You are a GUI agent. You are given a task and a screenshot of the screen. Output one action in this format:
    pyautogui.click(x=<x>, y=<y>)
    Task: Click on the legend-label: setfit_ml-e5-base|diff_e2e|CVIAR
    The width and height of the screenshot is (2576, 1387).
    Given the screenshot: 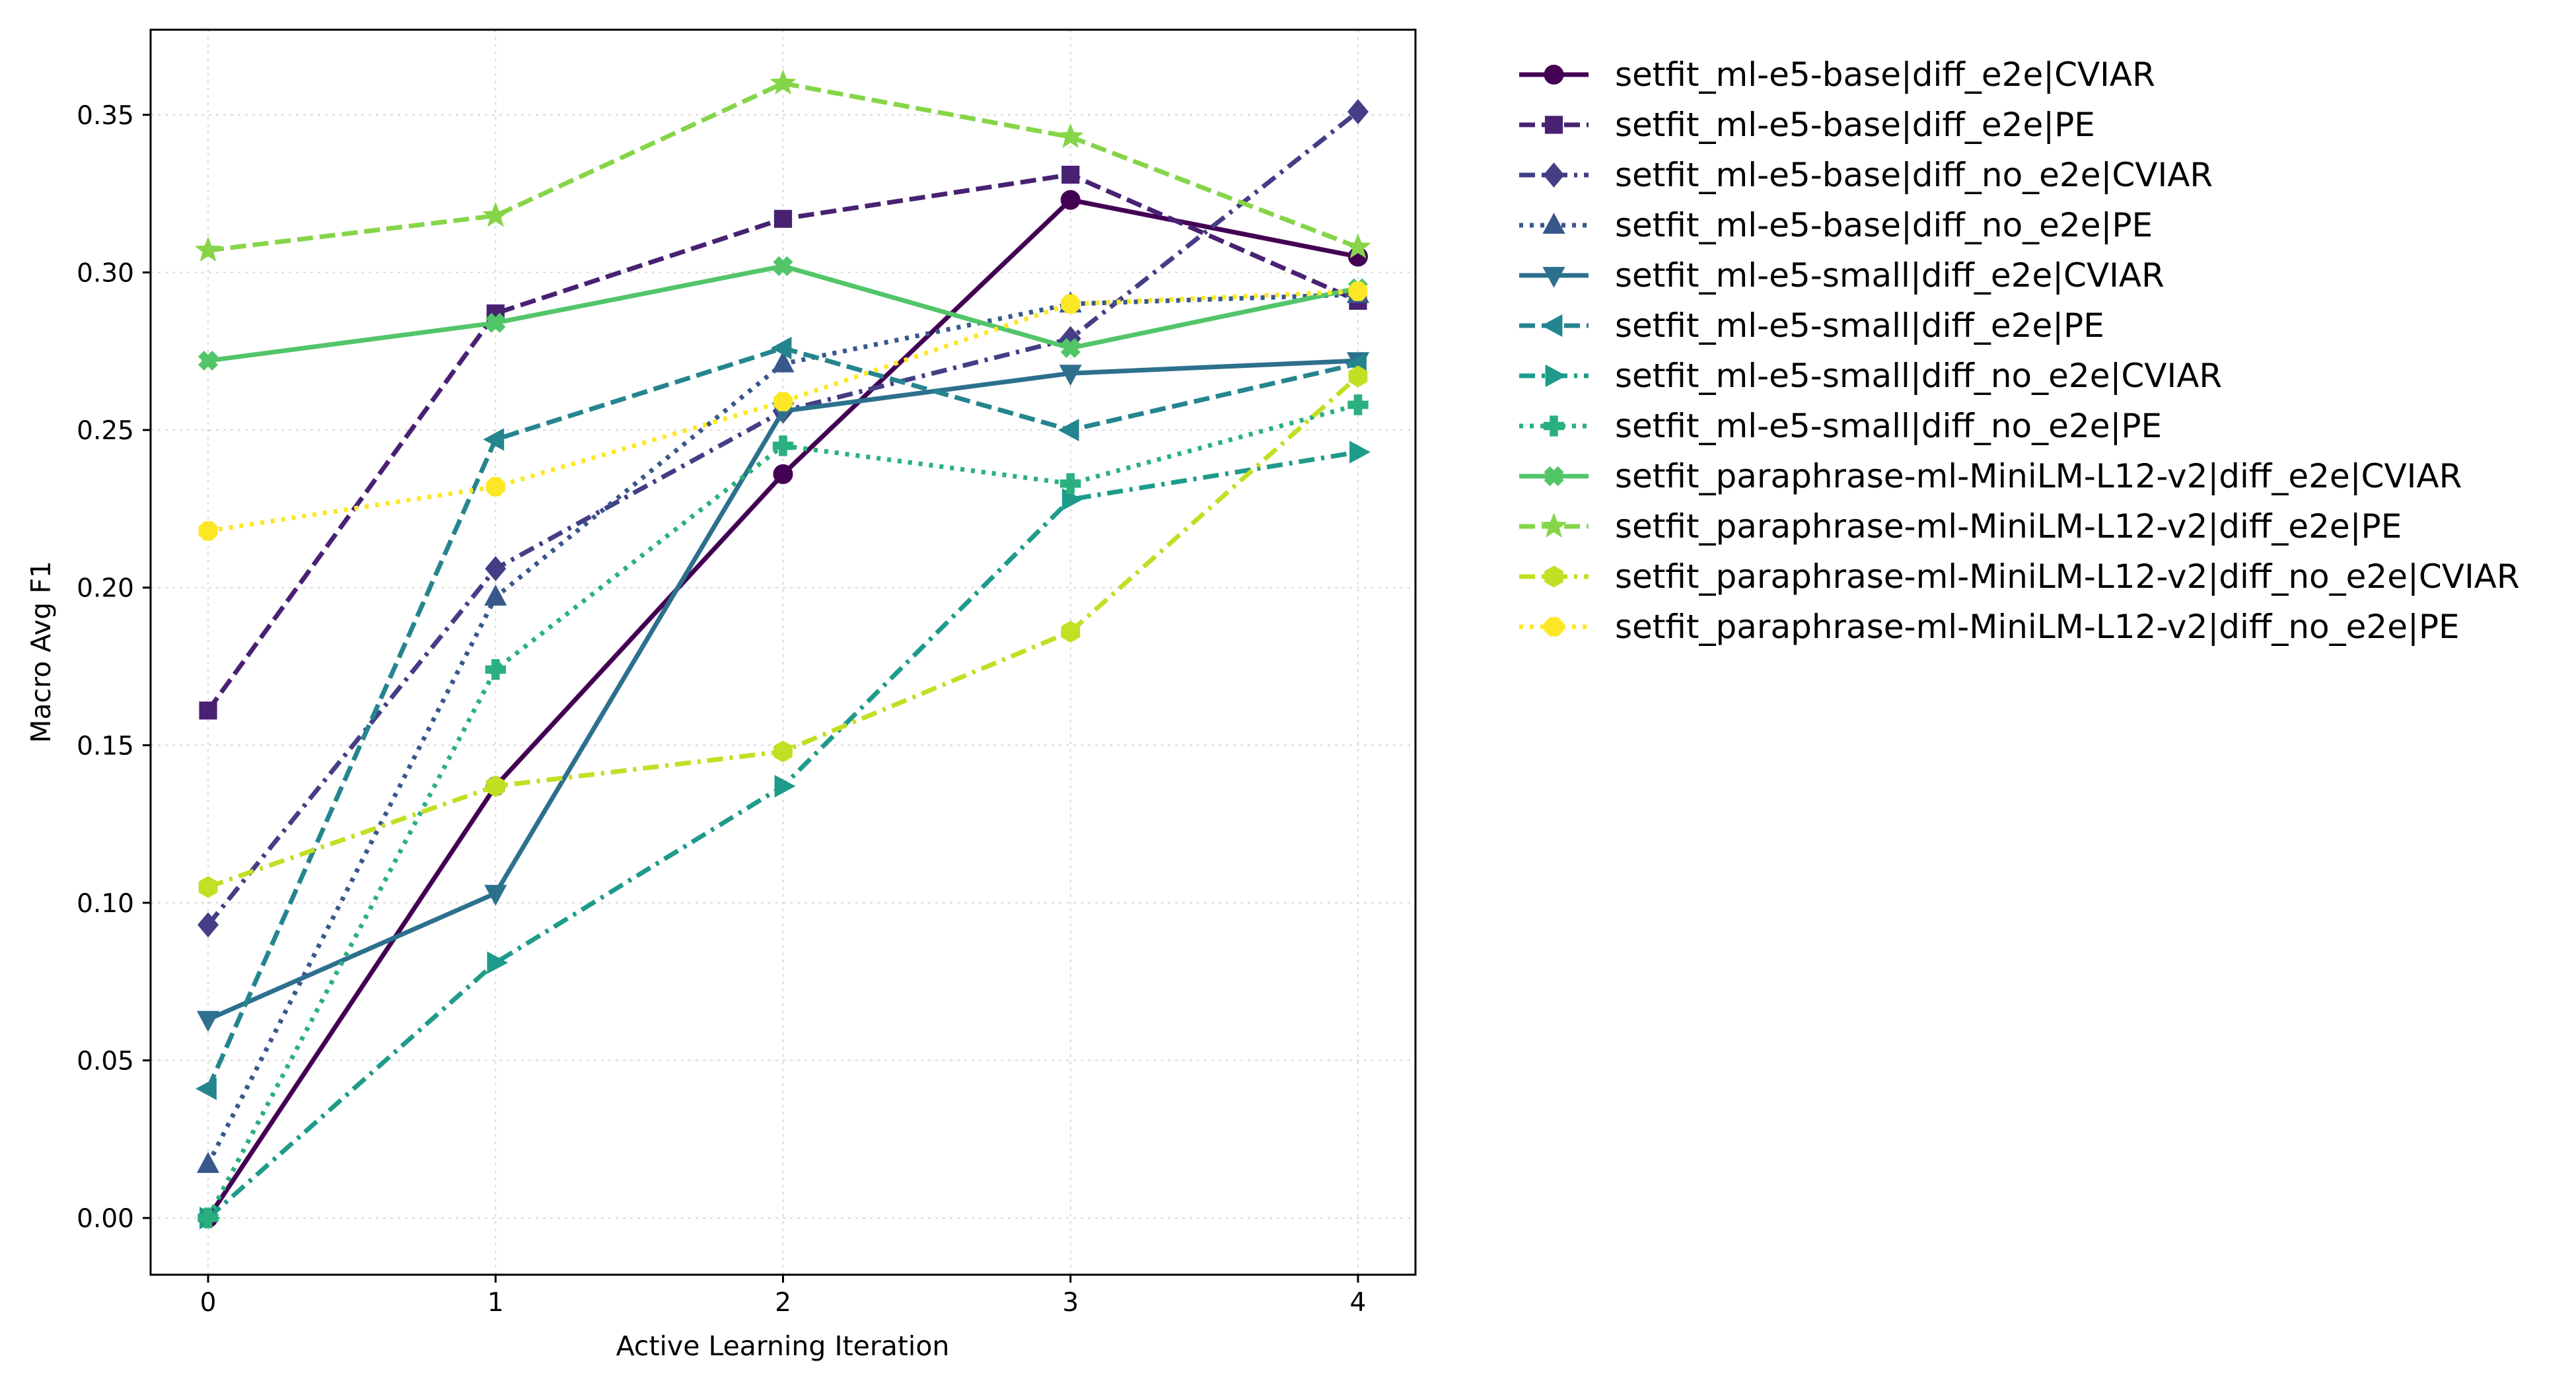 What is the action you would take?
    pyautogui.click(x=1885, y=74)
    